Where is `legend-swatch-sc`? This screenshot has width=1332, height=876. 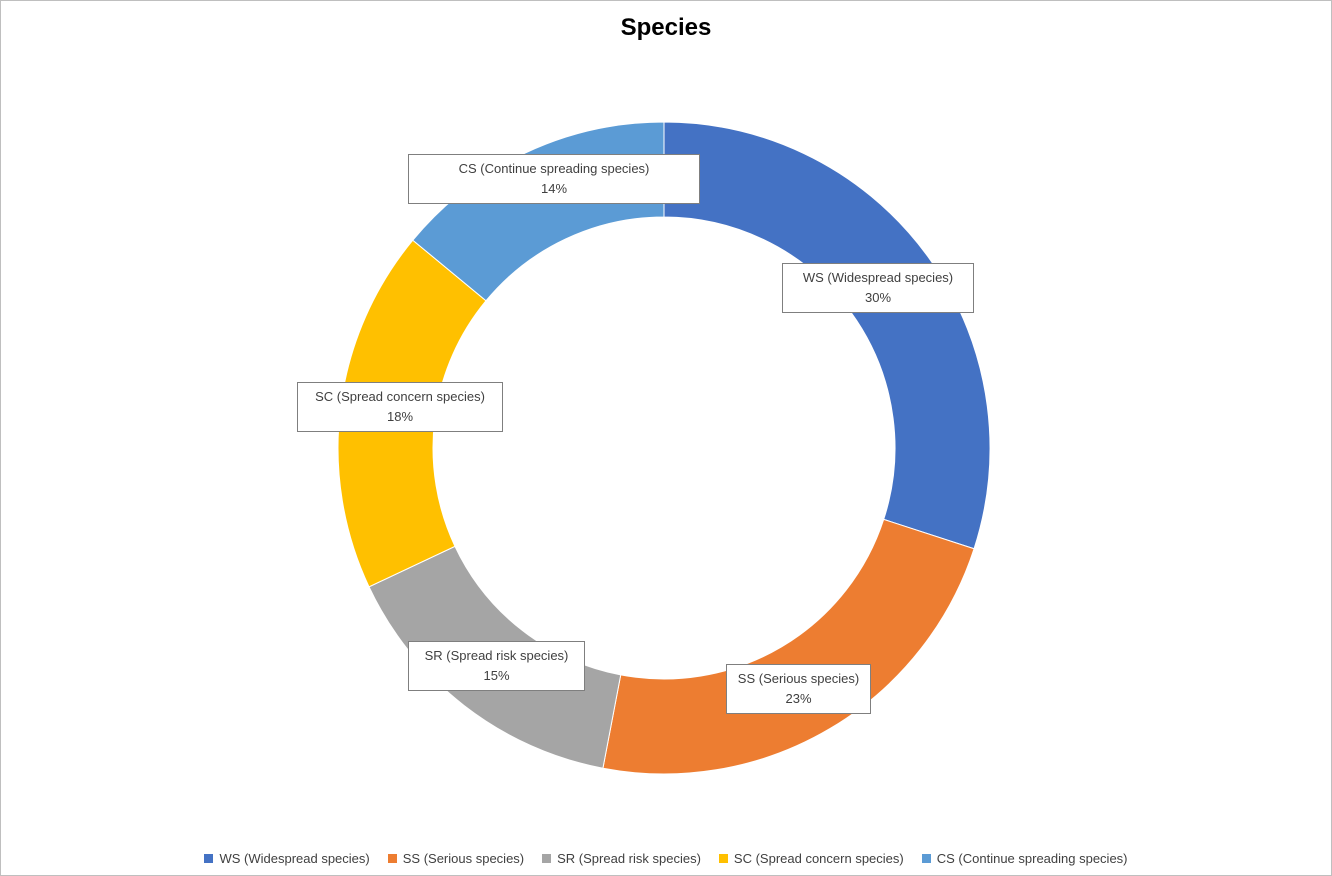 legend-swatch-sc is located at coordinates (723, 858).